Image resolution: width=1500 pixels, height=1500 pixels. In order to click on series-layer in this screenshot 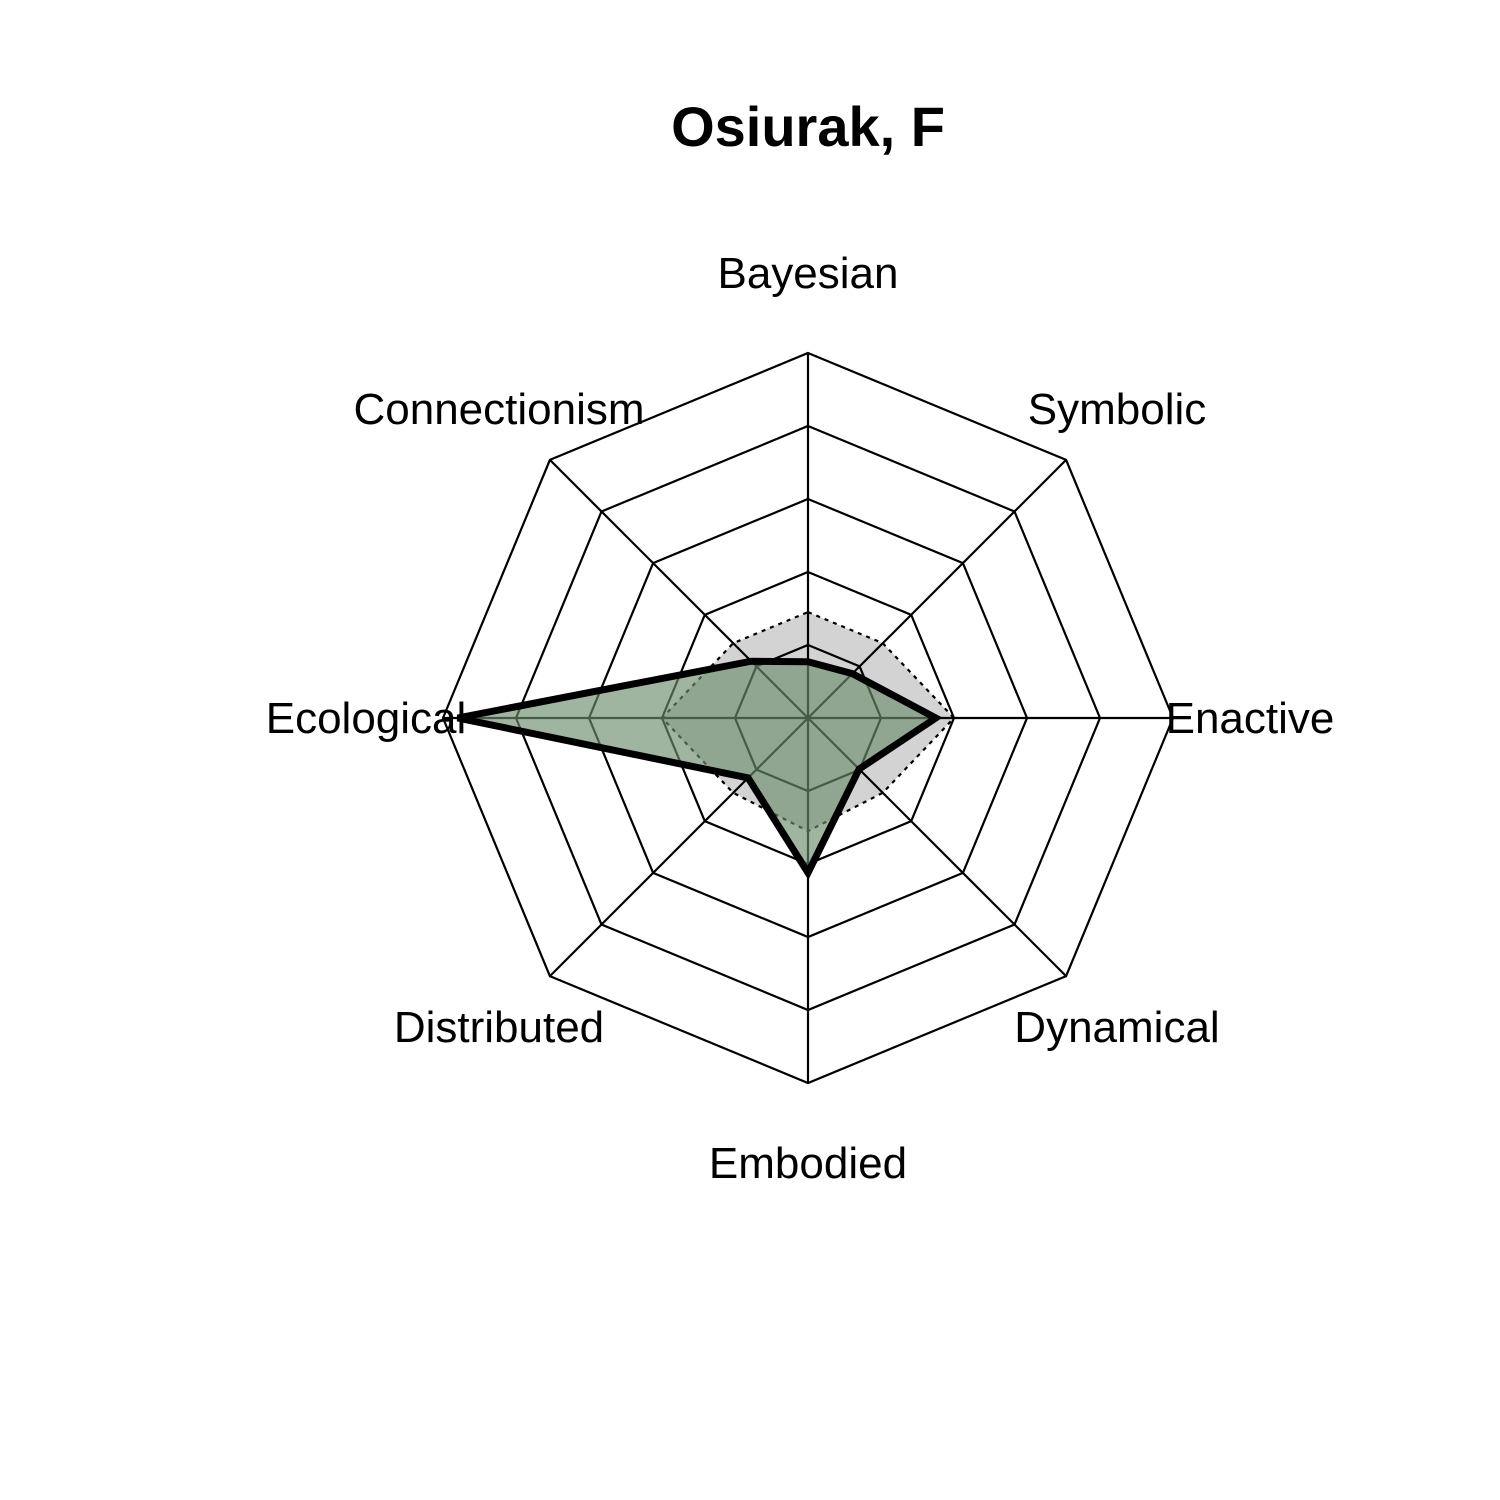, I will do `click(699, 768)`.